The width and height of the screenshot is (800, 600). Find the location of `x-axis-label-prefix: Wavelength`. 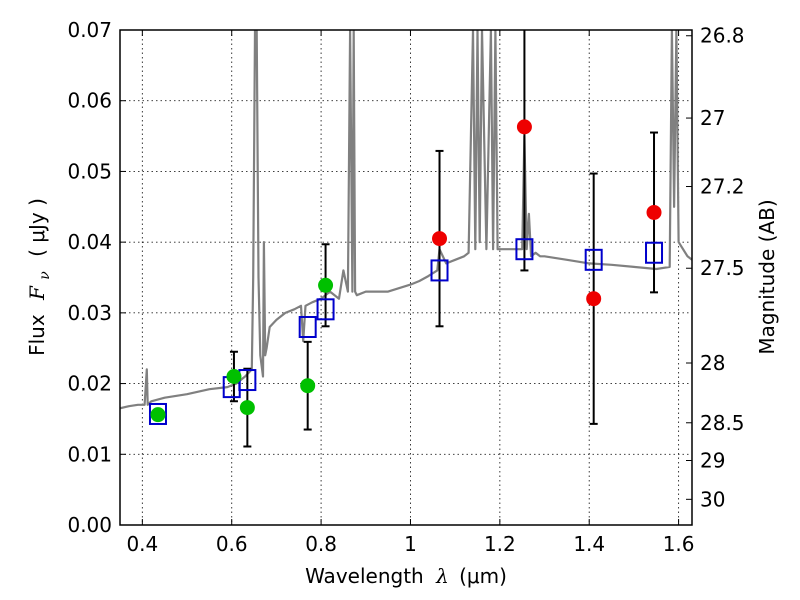

x-axis-label-prefix: Wavelength is located at coordinates (364, 576).